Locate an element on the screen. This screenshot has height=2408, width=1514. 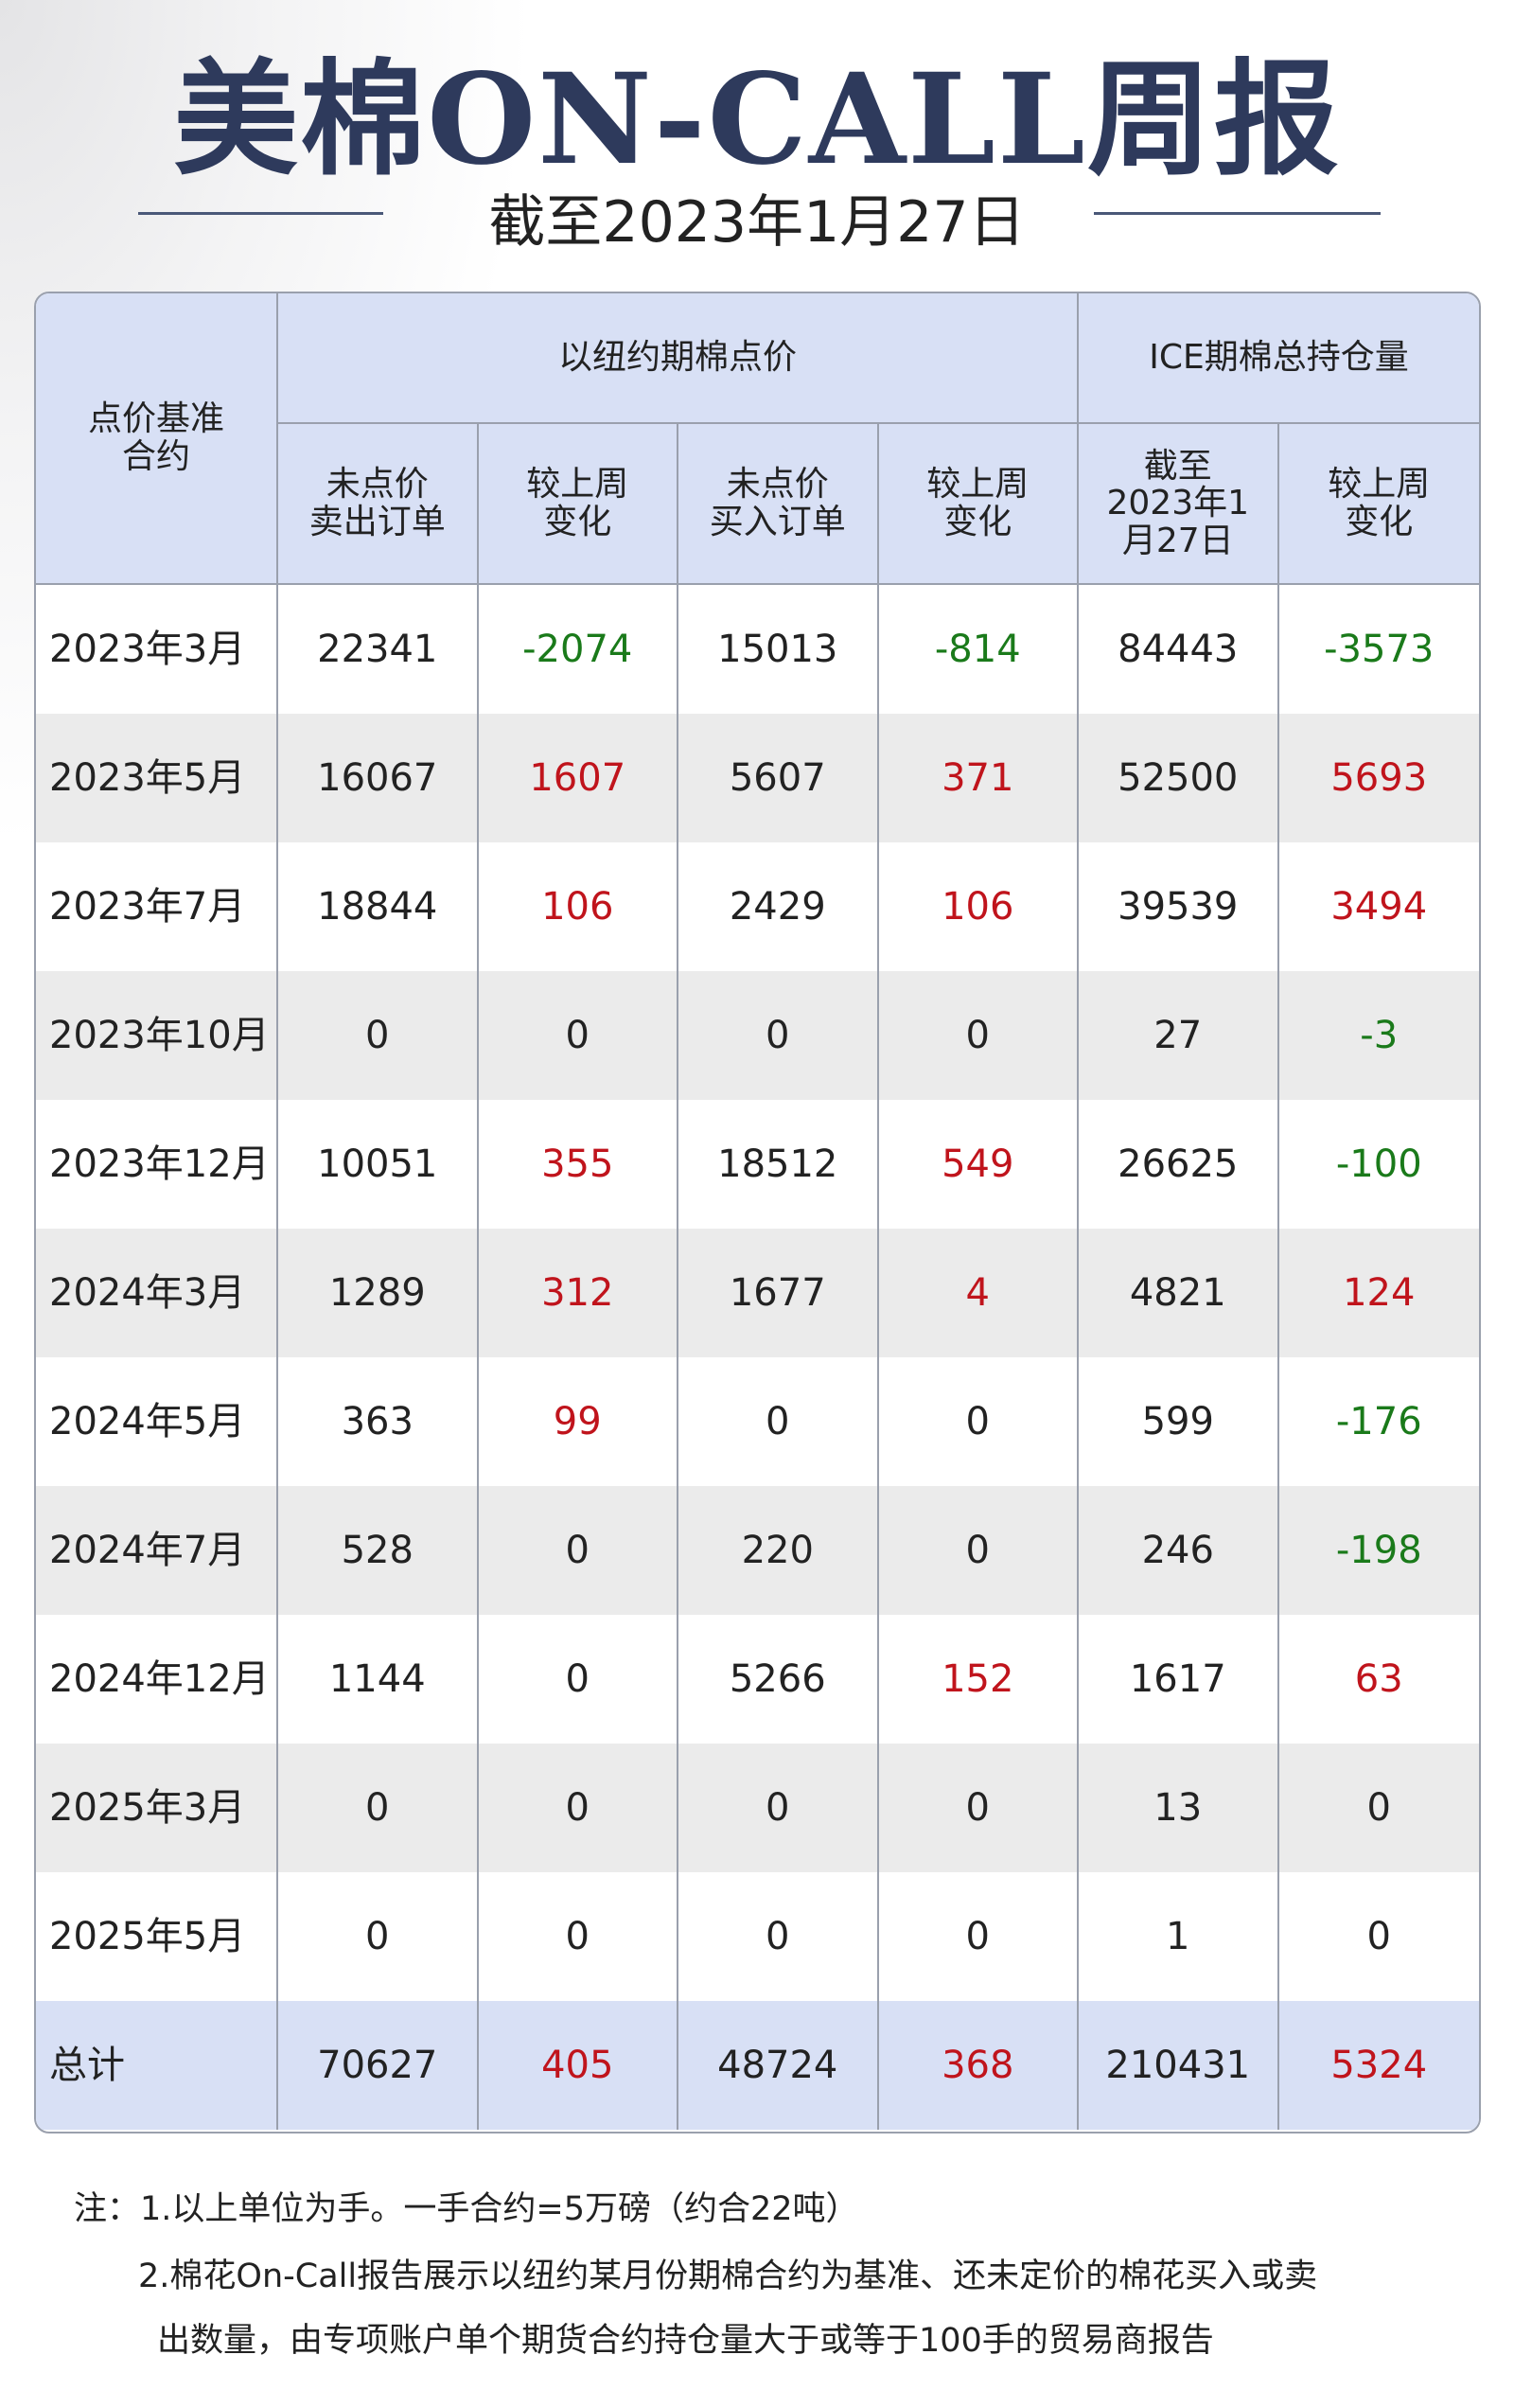
table-cell: 1 is located at coordinates (1179, 1936).